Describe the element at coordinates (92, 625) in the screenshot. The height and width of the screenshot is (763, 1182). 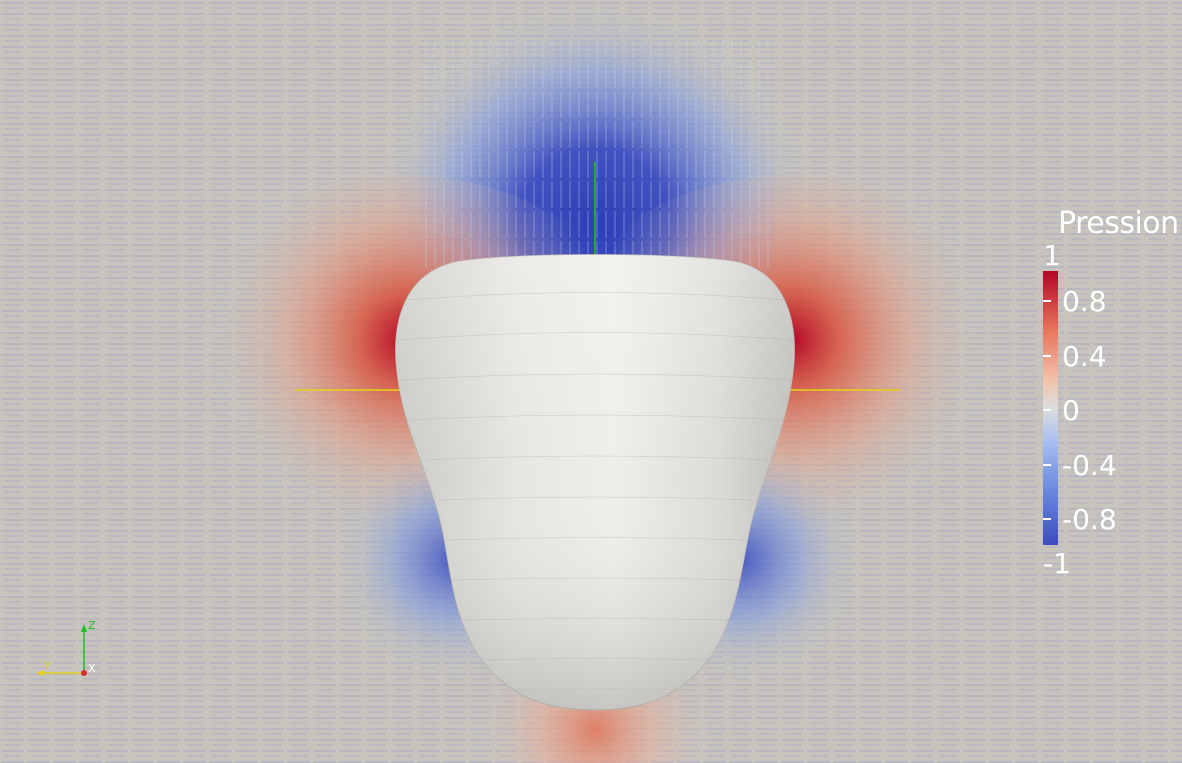
I see `z-axis-label: Z` at that location.